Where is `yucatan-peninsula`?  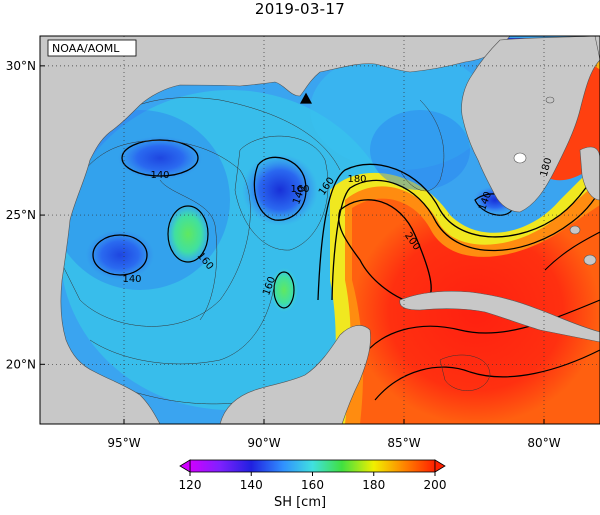
yucatan-peninsula is located at coordinates (295, 374).